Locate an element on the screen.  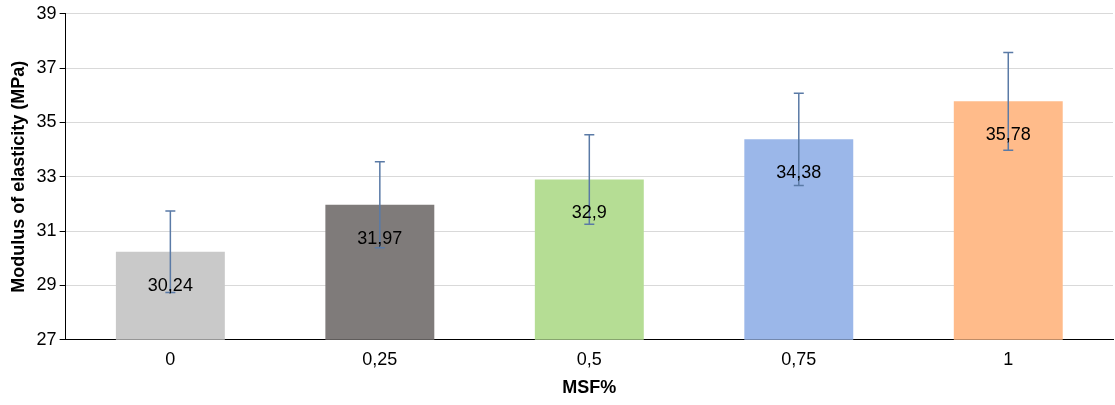
data-label: 34,38 is located at coordinates (799, 172).